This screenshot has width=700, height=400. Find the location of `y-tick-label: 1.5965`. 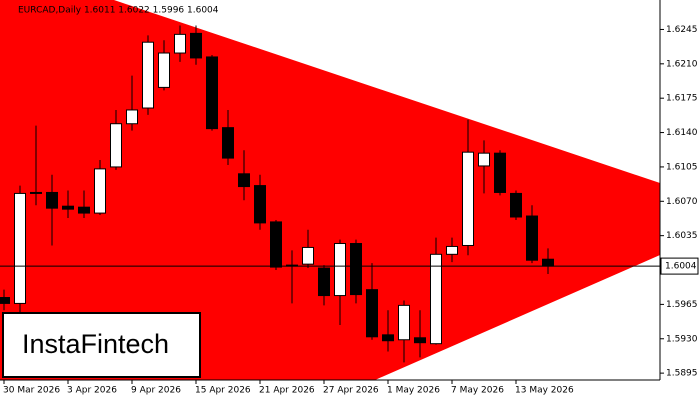

y-tick-label: 1.5965 is located at coordinates (682, 305).